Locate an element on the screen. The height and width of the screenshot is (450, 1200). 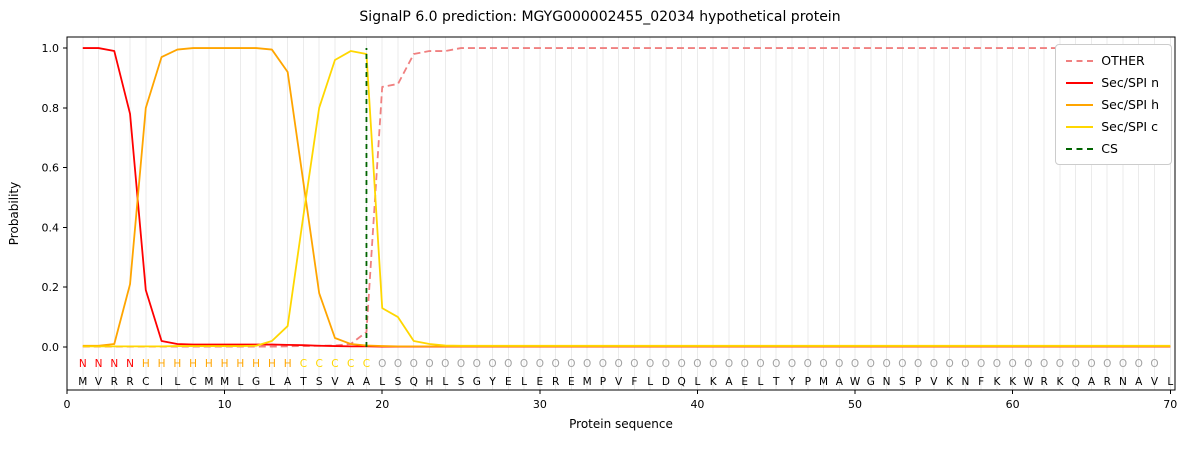
legend-line-sec-spi-n-icon is located at coordinates (1080, 82).